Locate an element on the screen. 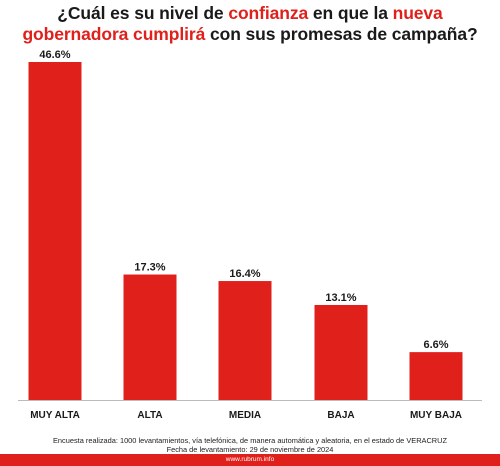 This screenshot has height=466, width=500. bar-value-label: 46.6% is located at coordinates (54, 55).